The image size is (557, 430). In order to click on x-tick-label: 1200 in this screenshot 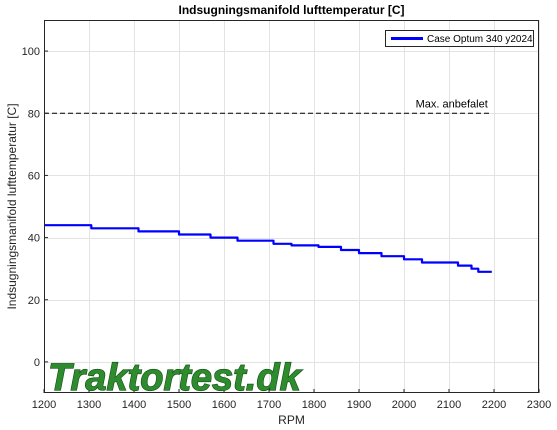, I will do `click(44, 405)`.